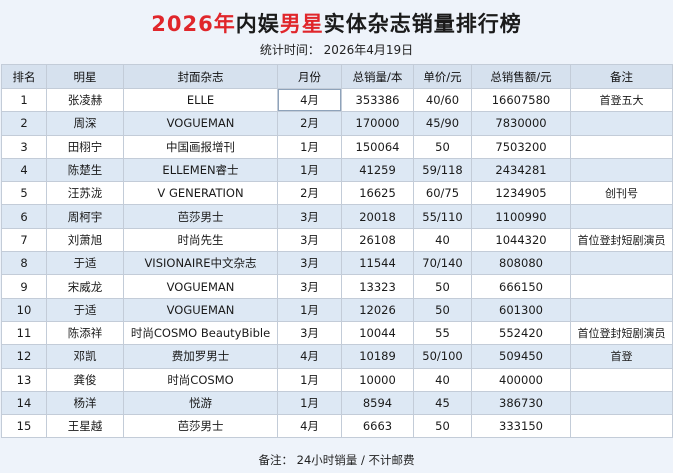 This screenshot has width=673, height=473. What do you see at coordinates (422, 24) in the screenshot?
I see `title-part3: 实体杂志销量排行榜` at bounding box center [422, 24].